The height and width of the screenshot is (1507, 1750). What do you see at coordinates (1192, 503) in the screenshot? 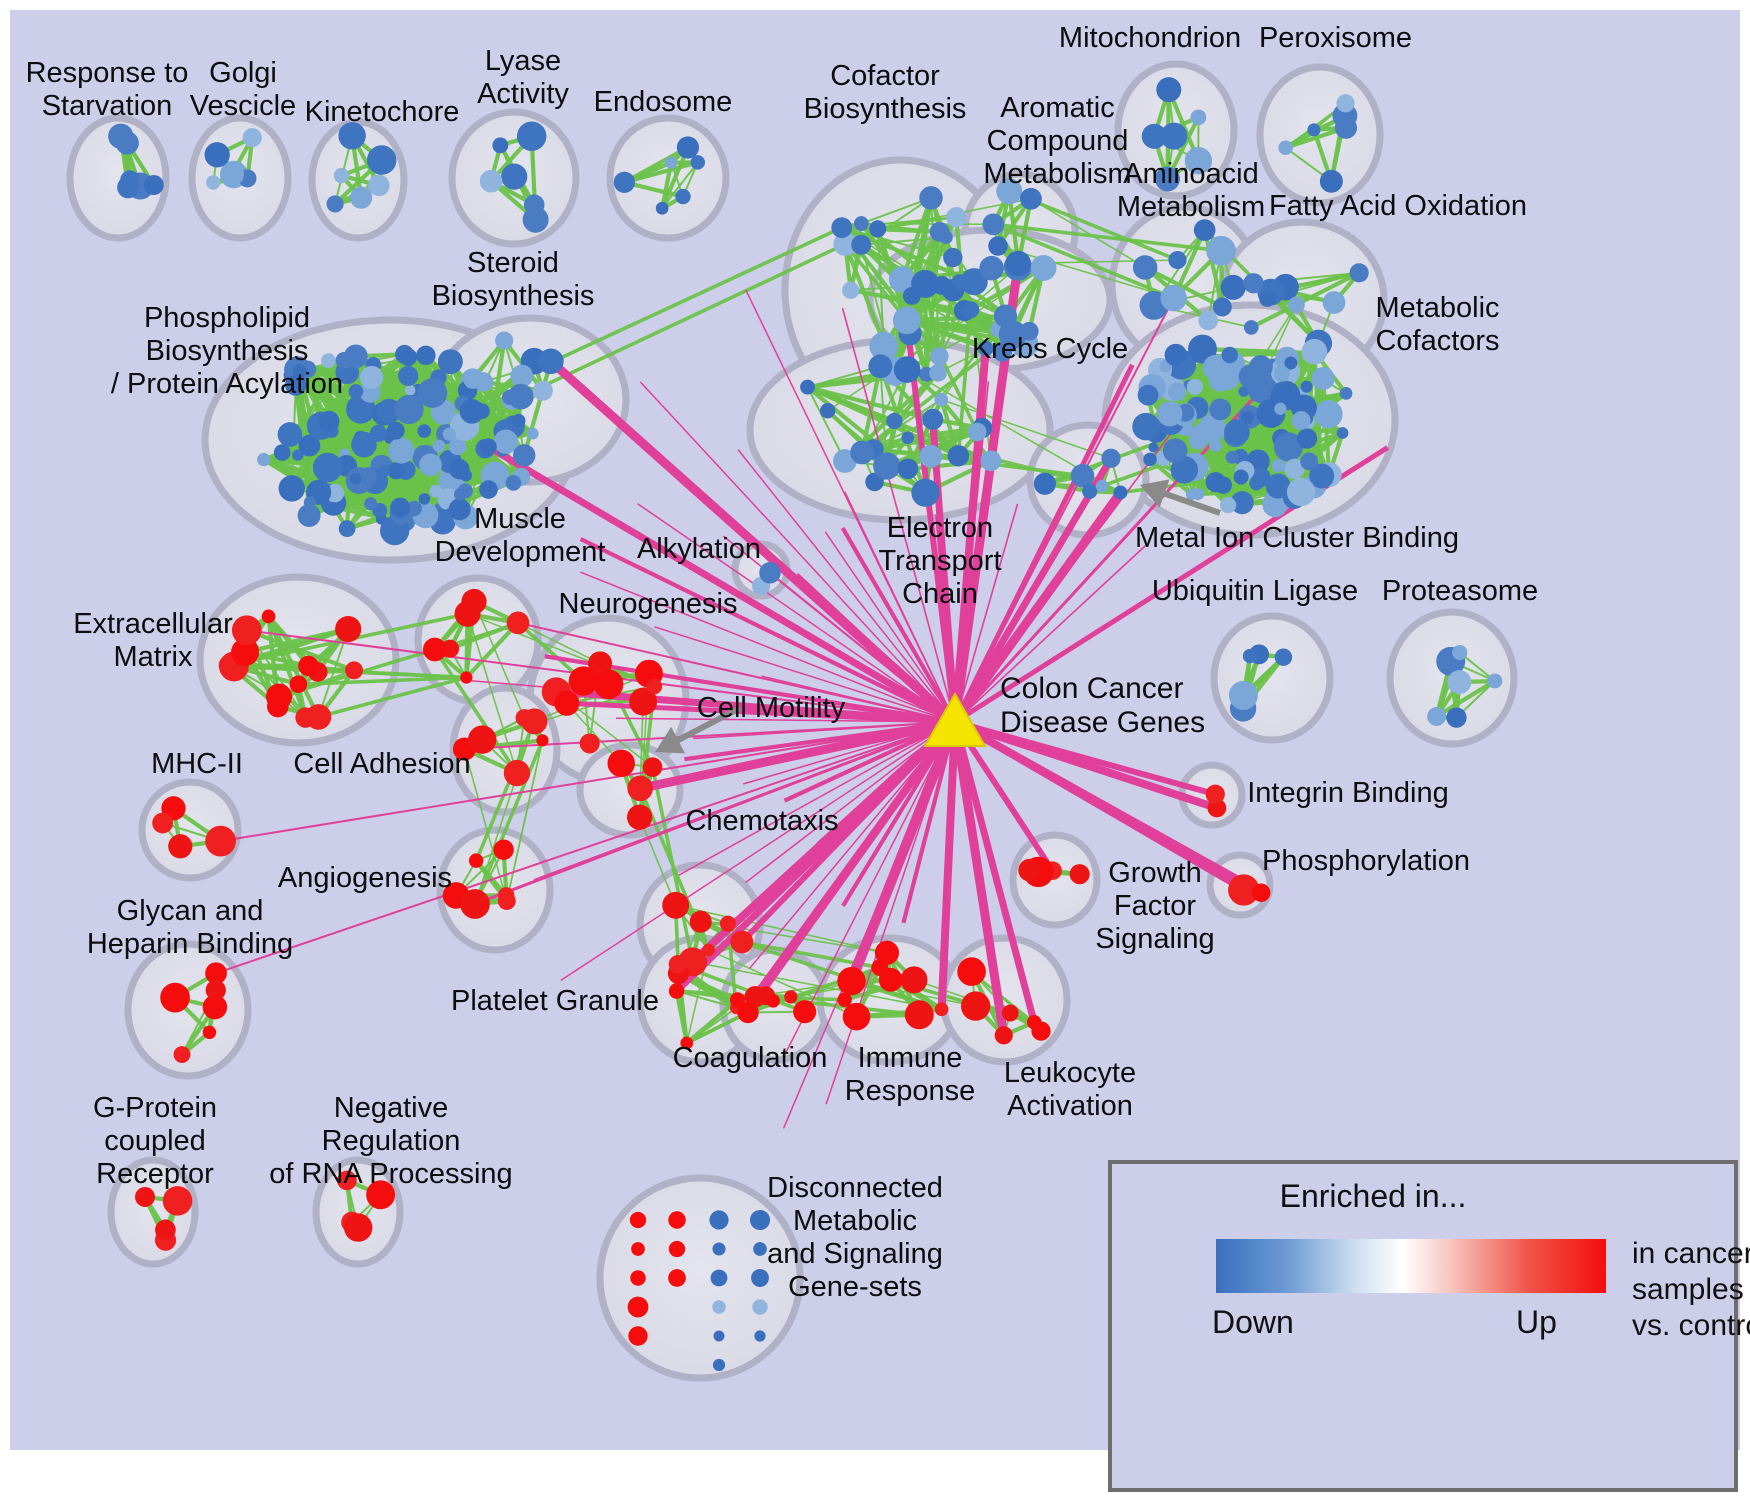
I see `callout-arrow-shaft-metal-ion-arrow` at bounding box center [1192, 503].